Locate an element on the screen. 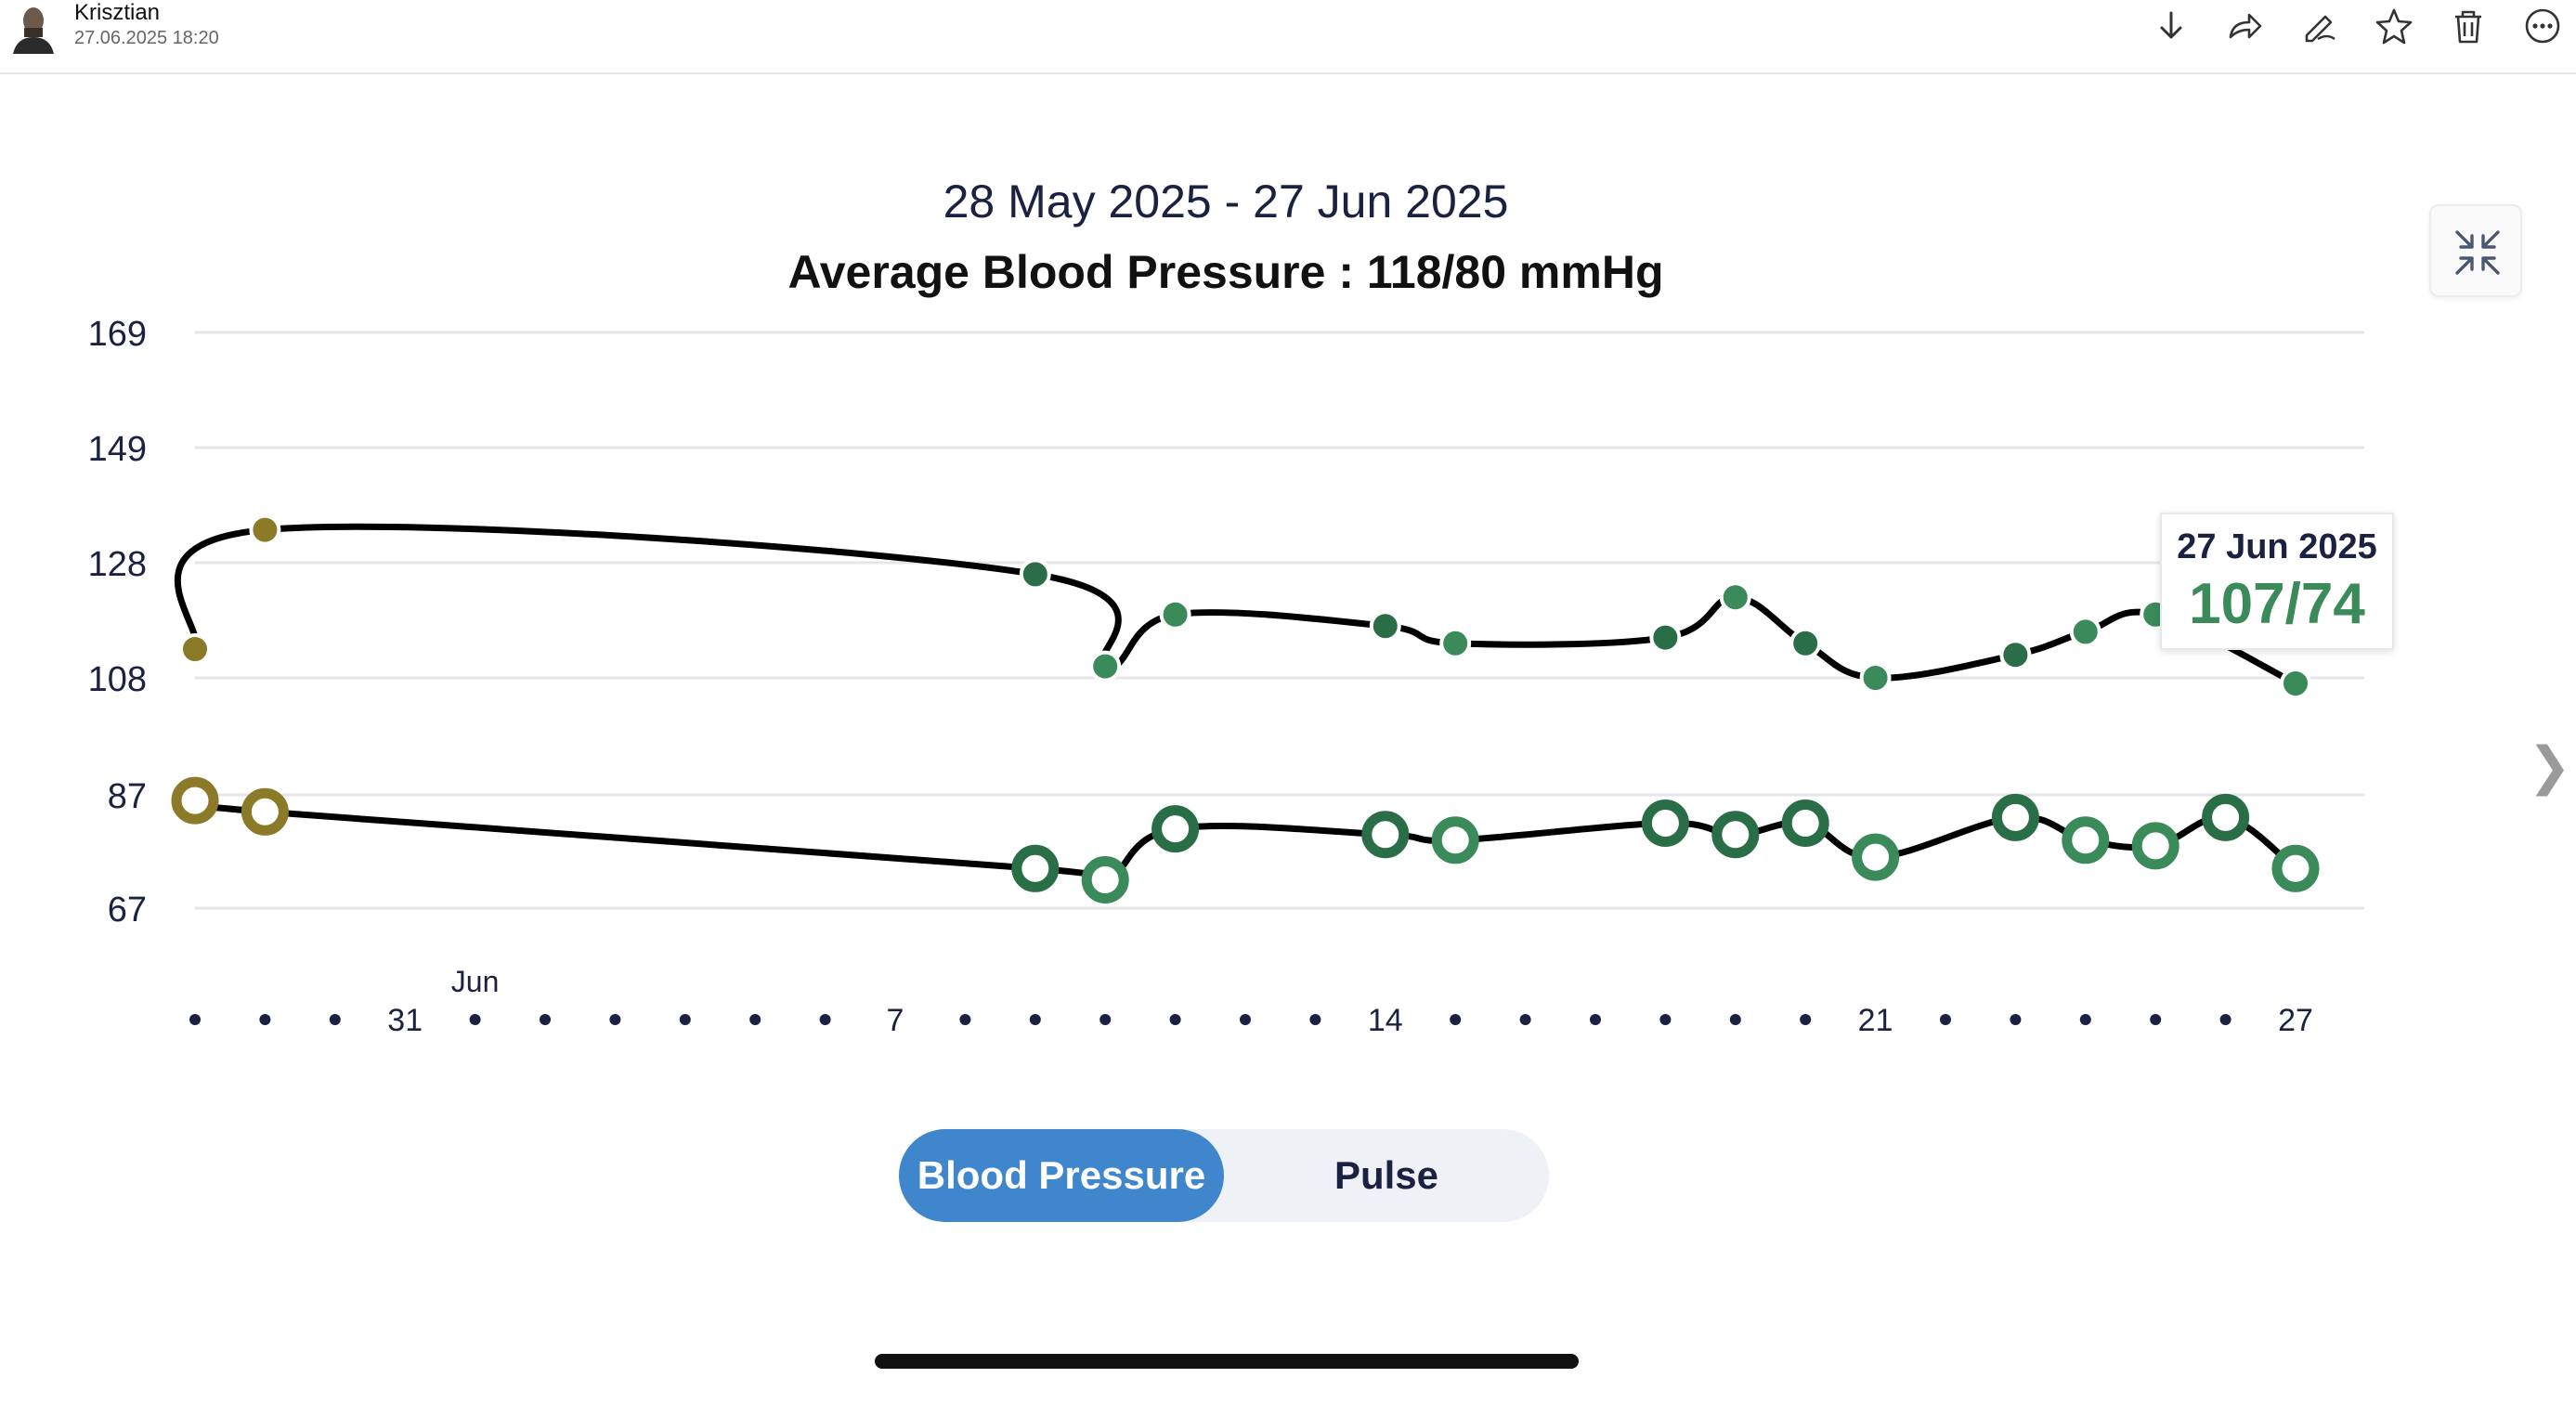 The height and width of the screenshot is (1417, 2576). selected-reading-tooltip: 27 Jun 2025 107/74 is located at coordinates (2277, 581).